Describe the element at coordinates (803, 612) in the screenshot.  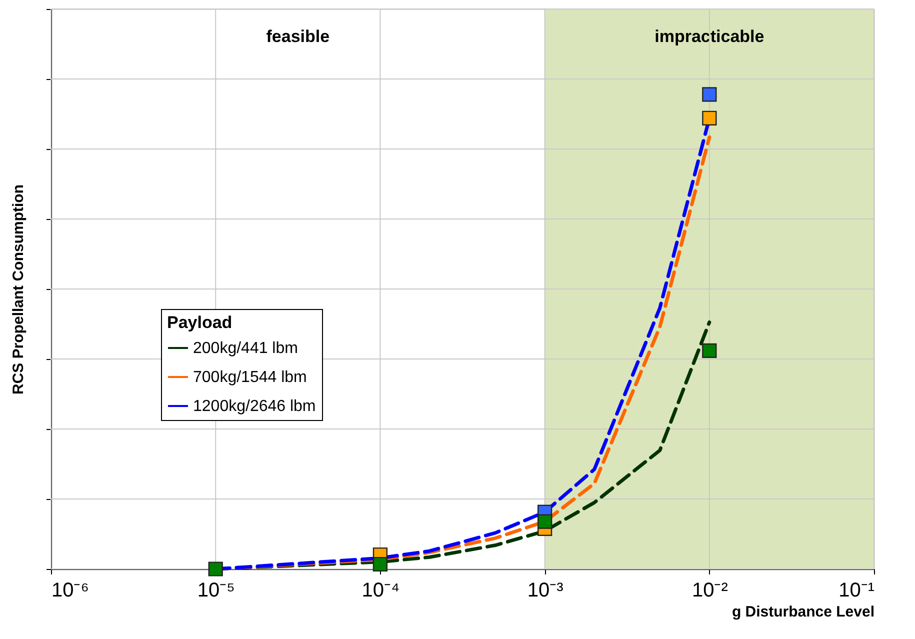
I see `x-axis-title: g Disturbance Level` at that location.